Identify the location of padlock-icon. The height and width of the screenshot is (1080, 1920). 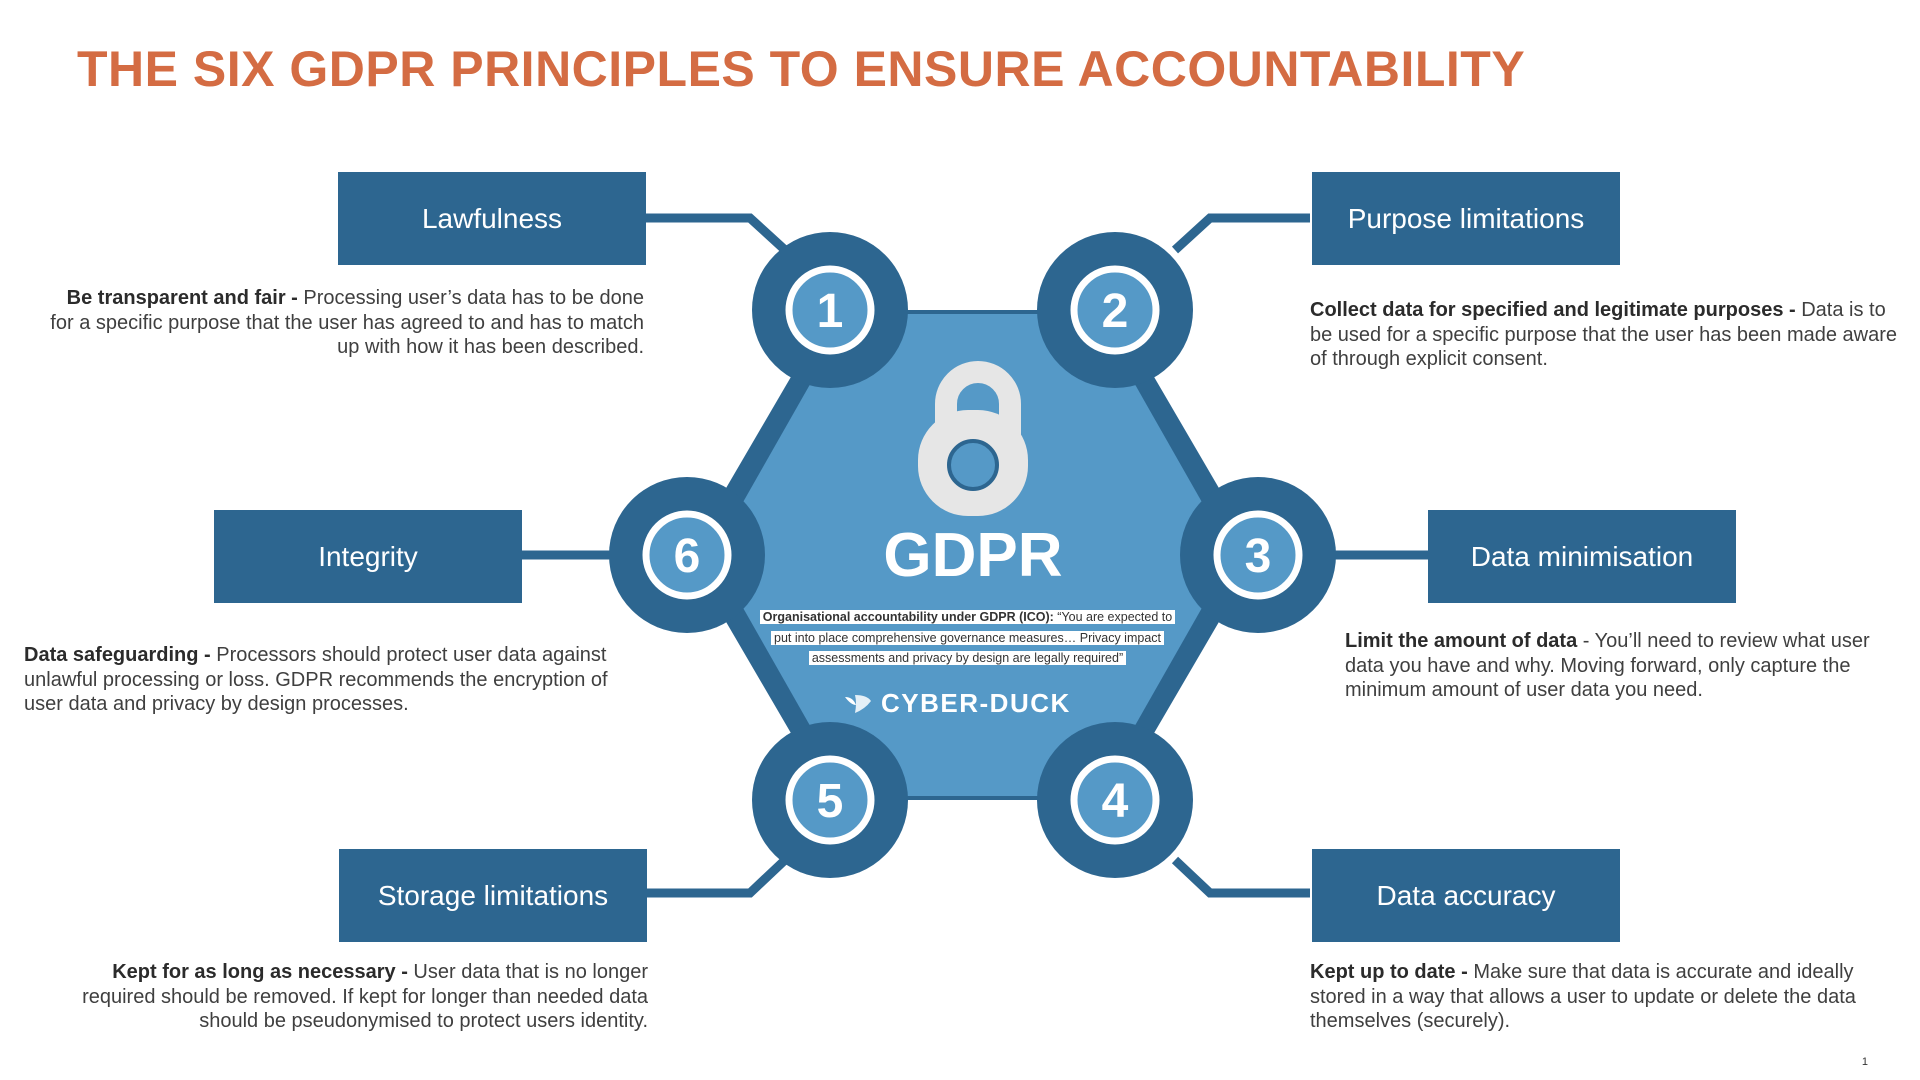
(973, 438).